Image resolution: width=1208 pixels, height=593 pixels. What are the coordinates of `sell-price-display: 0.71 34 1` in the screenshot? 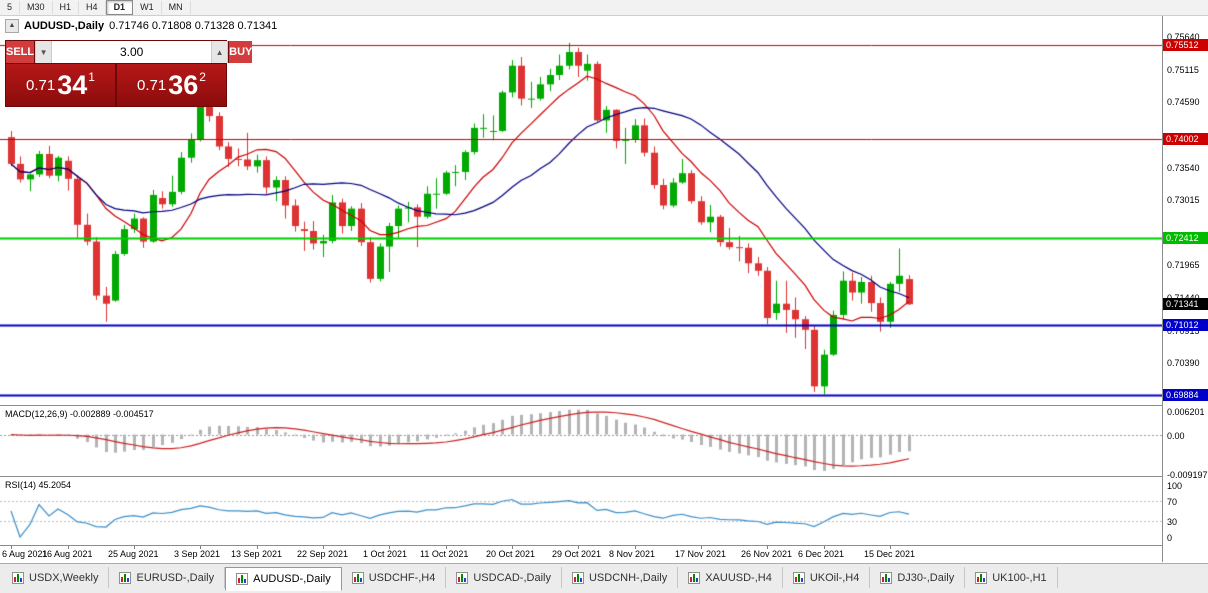 It's located at (60, 85).